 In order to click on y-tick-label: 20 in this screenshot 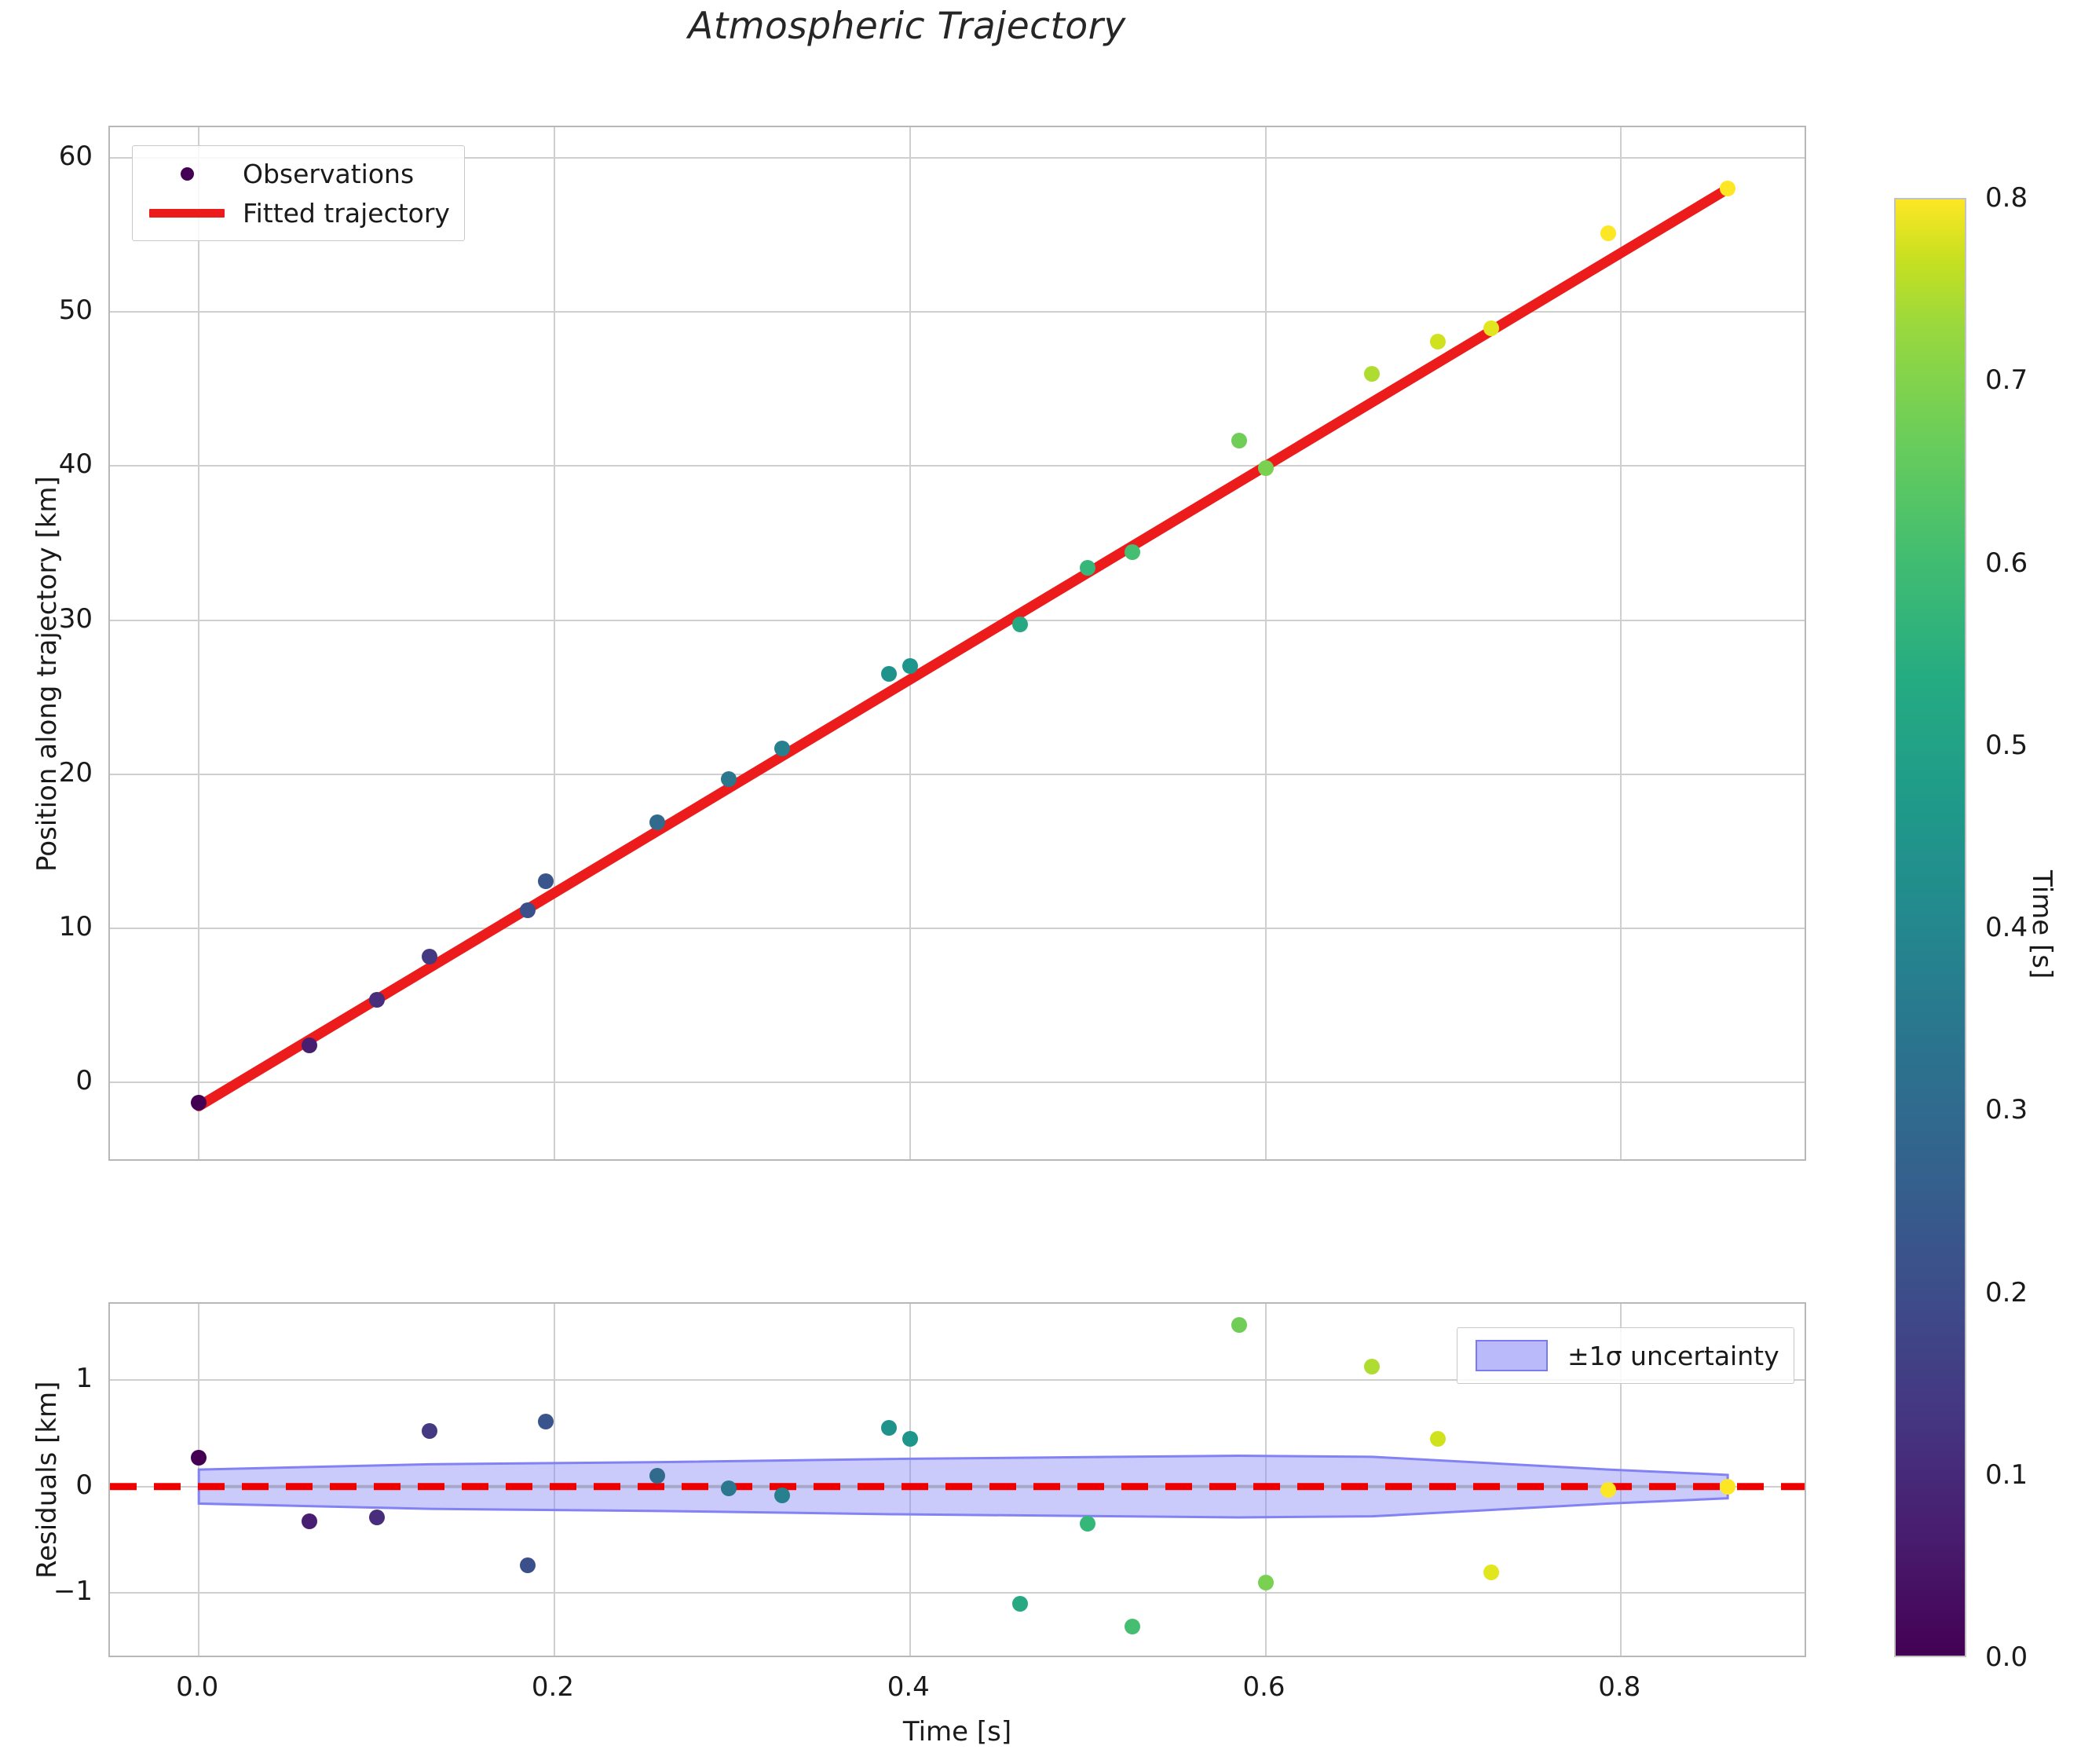, I will do `click(75, 773)`.